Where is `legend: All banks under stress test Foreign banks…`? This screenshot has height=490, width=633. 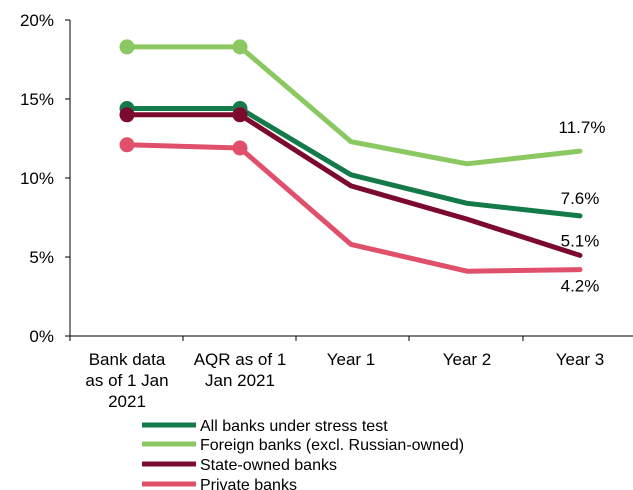
legend: All banks under stress test Foreign banks… is located at coordinates (303, 454).